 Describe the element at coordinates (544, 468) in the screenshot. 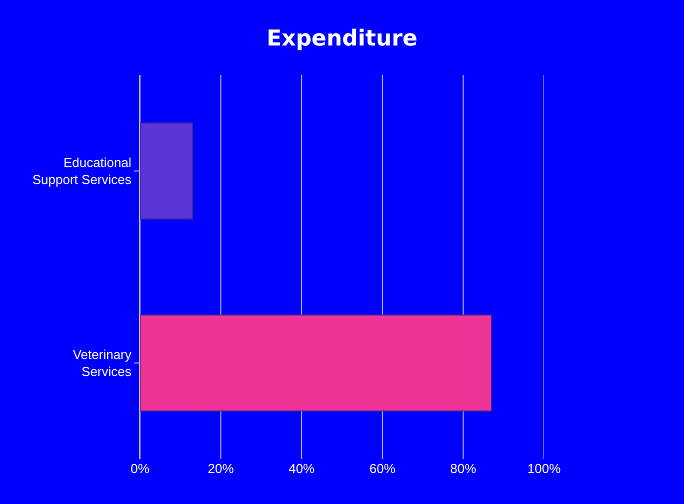

I see `x-tick-label: 100%` at that location.